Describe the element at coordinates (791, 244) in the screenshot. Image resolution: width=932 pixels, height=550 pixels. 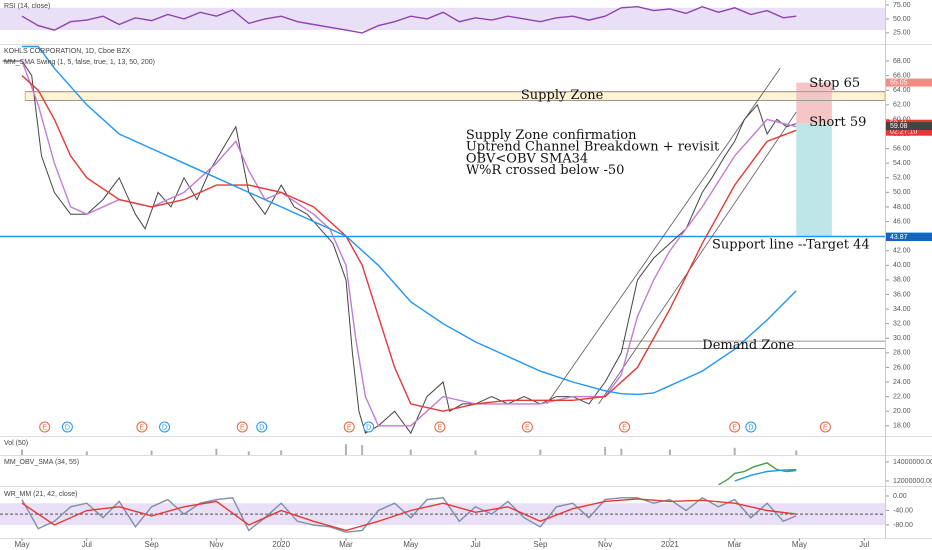
I see `annotation: Support line --Target 44` at that location.